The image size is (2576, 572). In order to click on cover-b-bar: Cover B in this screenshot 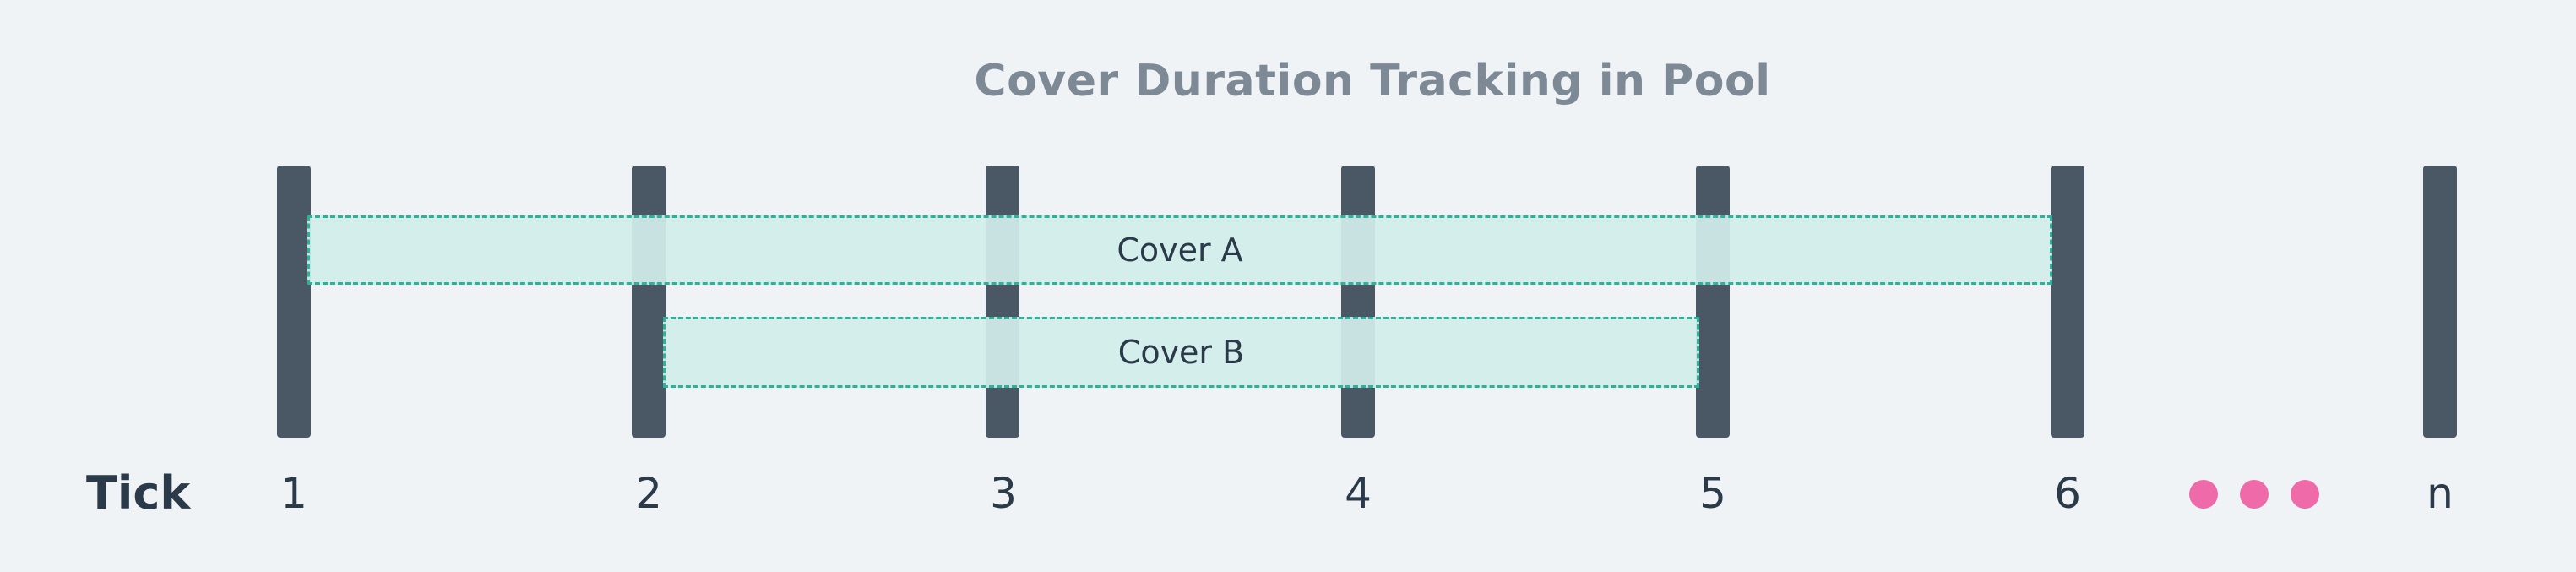, I will do `click(1181, 352)`.